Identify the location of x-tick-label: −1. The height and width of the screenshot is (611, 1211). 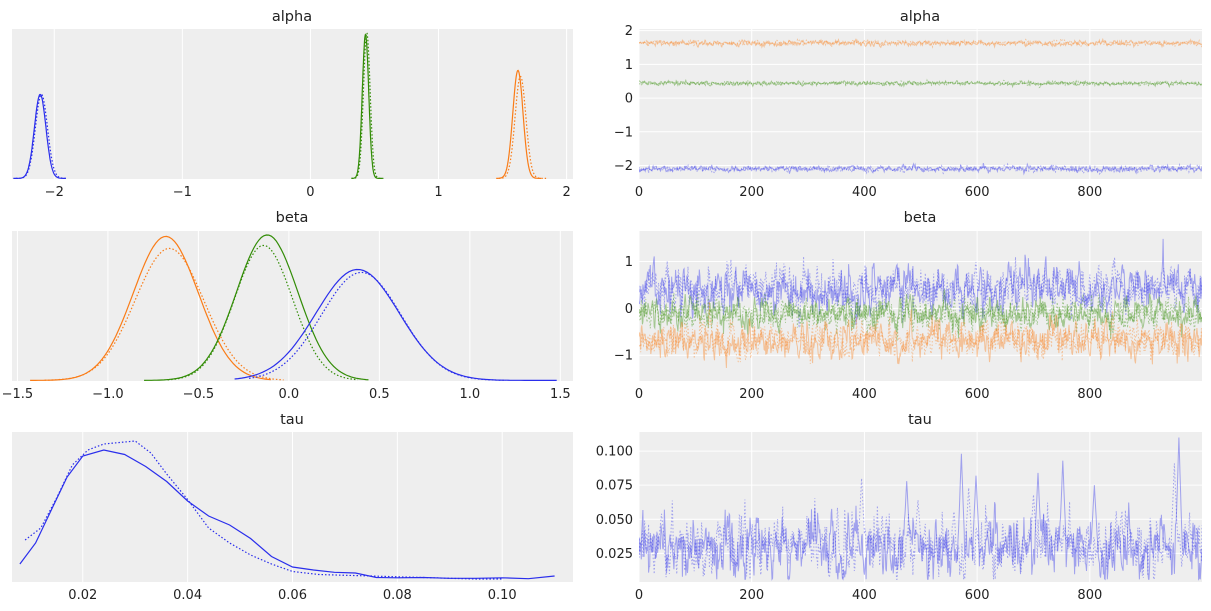
(182, 192).